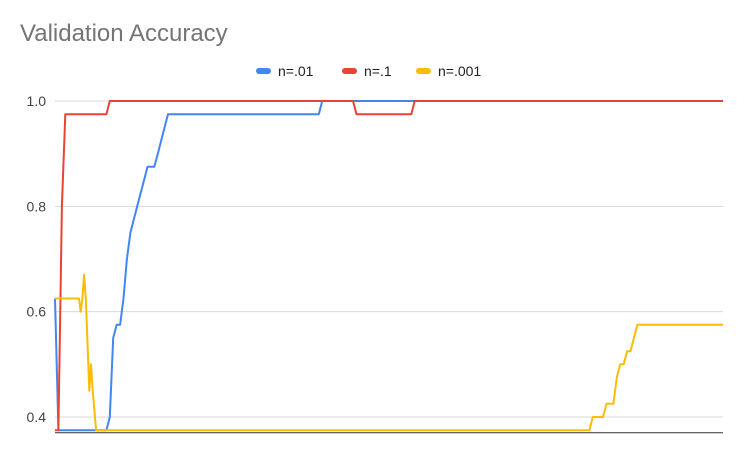 This screenshot has height=461, width=745. I want to click on y-tick-label: 0.4, so click(37, 417).